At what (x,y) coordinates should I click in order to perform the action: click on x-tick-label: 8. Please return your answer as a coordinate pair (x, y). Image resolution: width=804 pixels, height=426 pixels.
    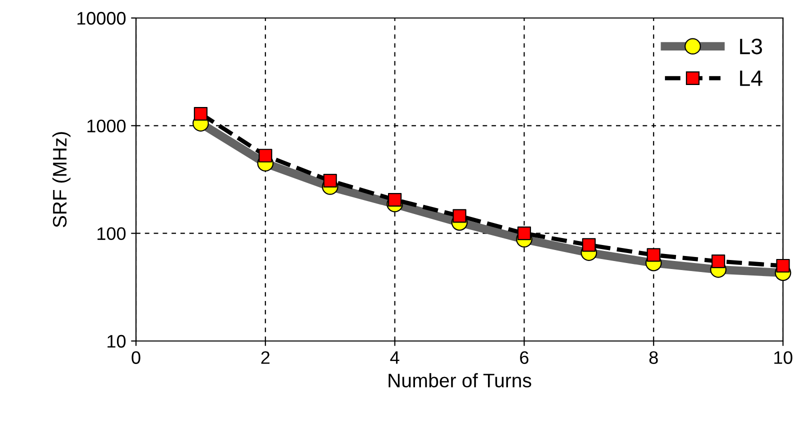
    Looking at the image, I should click on (653, 357).